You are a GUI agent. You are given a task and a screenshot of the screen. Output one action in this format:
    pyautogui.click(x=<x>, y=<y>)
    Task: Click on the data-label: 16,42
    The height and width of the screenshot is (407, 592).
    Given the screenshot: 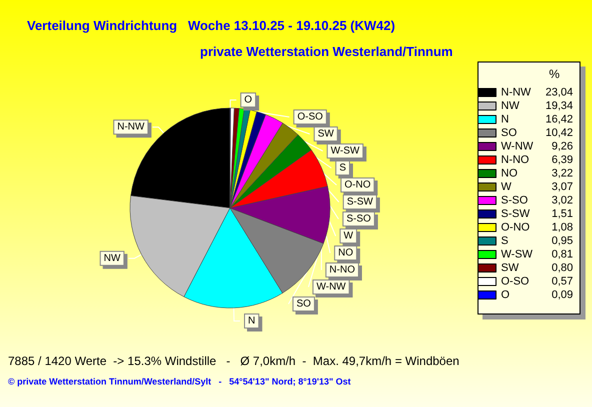 What is the action you would take?
    pyautogui.click(x=559, y=120)
    